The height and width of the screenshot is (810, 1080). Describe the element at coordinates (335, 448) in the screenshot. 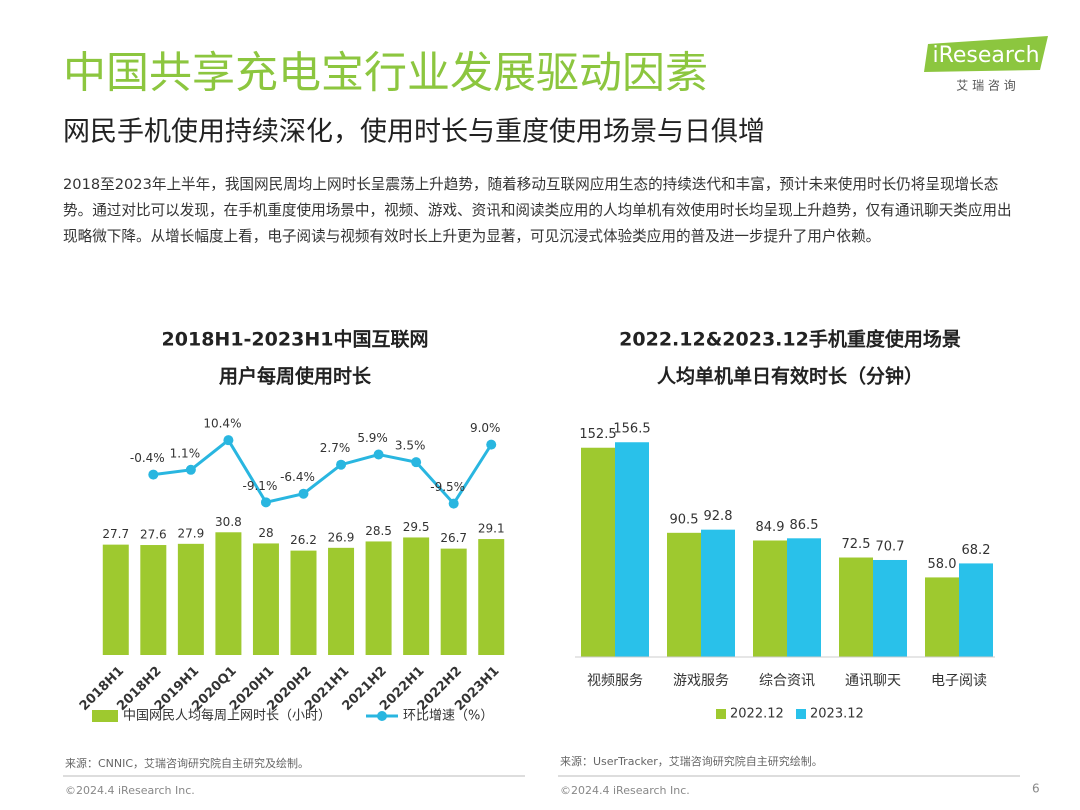

I see `line-label: 2.7%` at that location.